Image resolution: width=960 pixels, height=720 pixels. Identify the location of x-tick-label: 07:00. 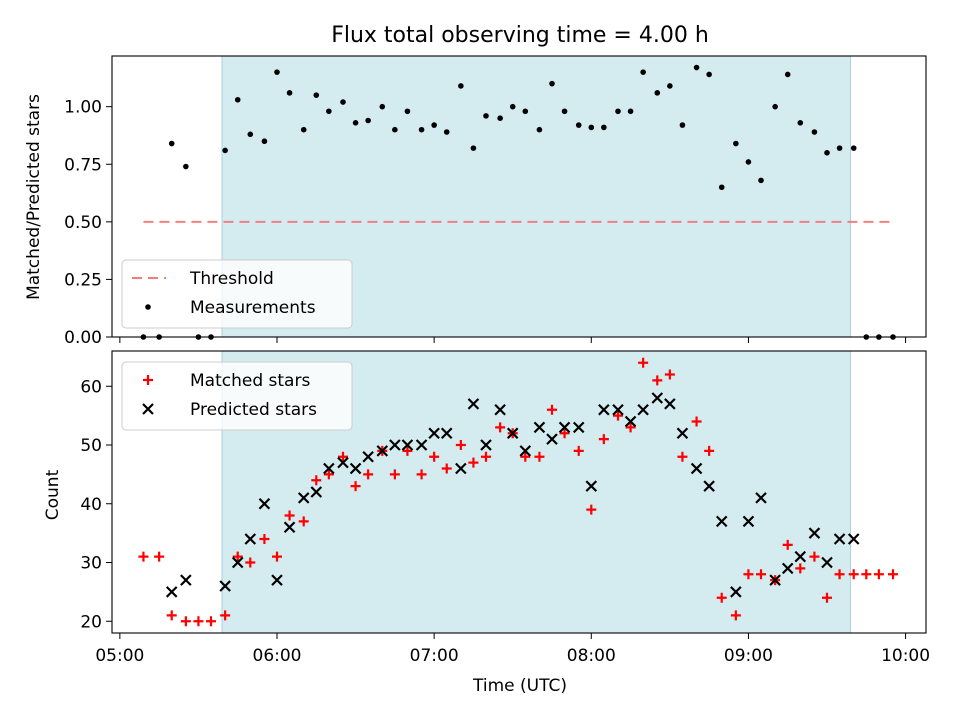
(434, 656).